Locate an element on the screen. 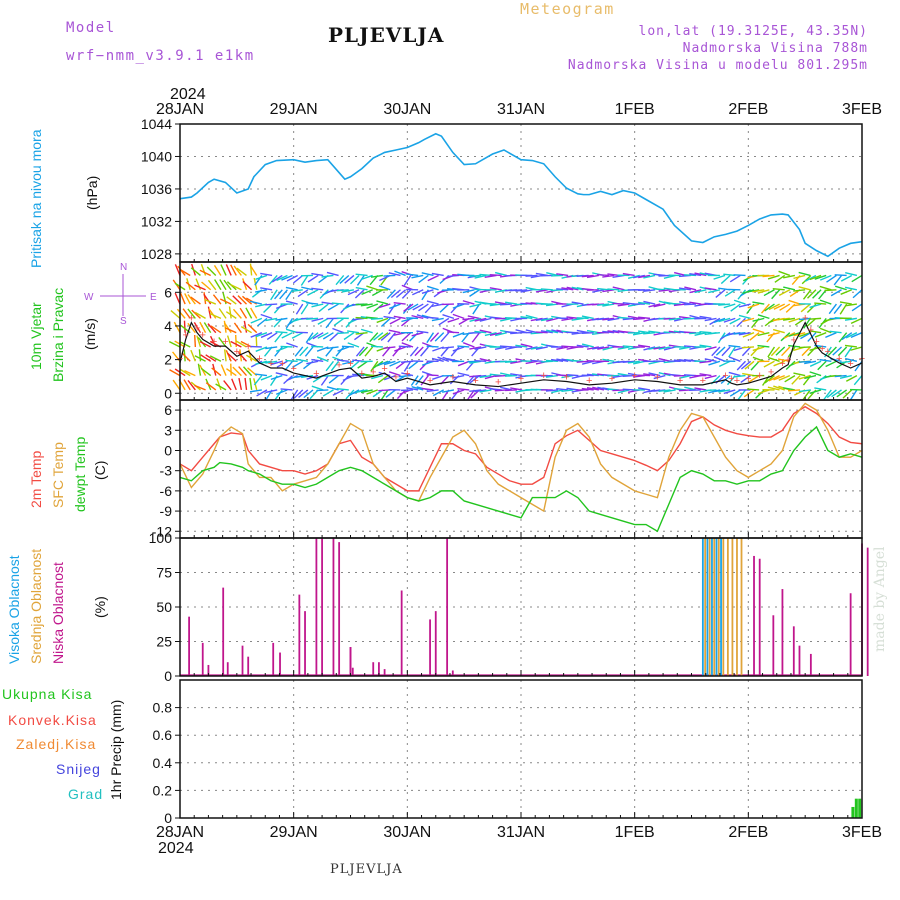 This screenshot has height=900, width=900. legend-total-rain: Ukupna Kisa is located at coordinates (47, 694).